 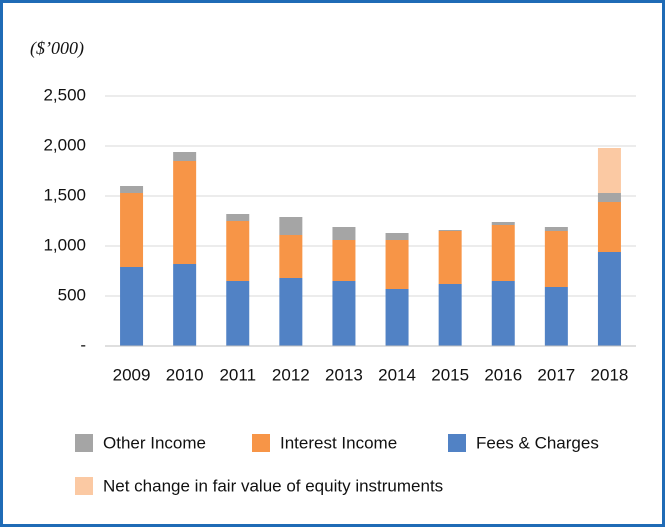 What do you see at coordinates (237, 374) in the screenshot?
I see `x-tick-label: 2011` at bounding box center [237, 374].